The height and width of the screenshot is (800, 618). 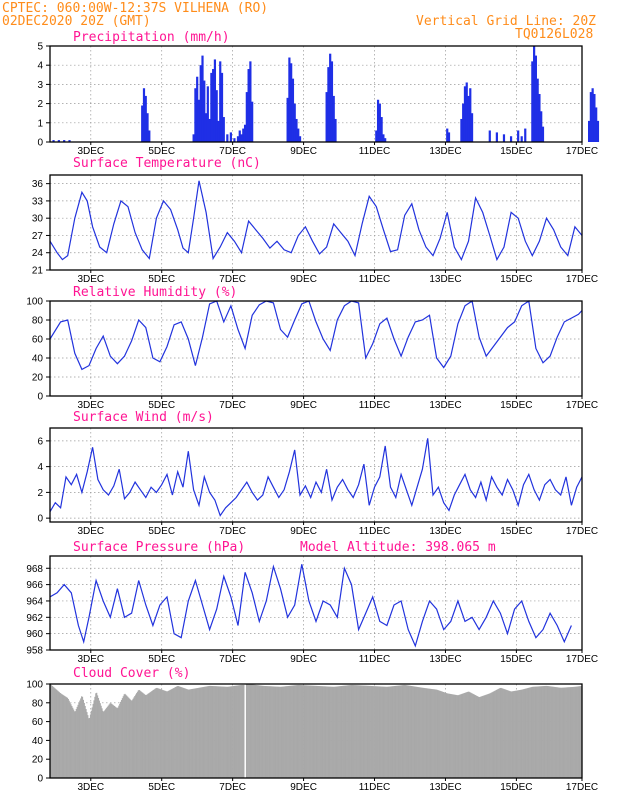 What do you see at coordinates (375, 531) in the screenshot?
I see `x-tick-label: 11DEC` at bounding box center [375, 531].